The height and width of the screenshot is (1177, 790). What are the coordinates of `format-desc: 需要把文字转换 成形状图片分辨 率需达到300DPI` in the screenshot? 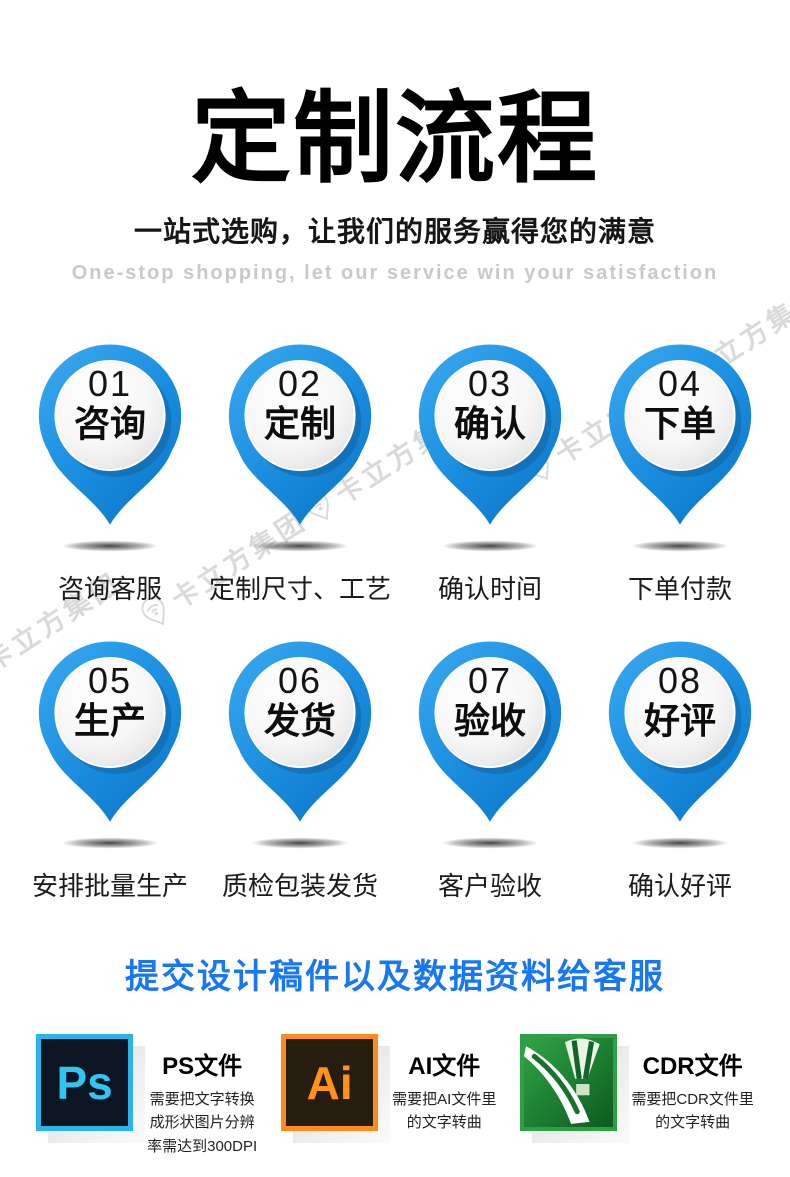 It's located at (202, 1123).